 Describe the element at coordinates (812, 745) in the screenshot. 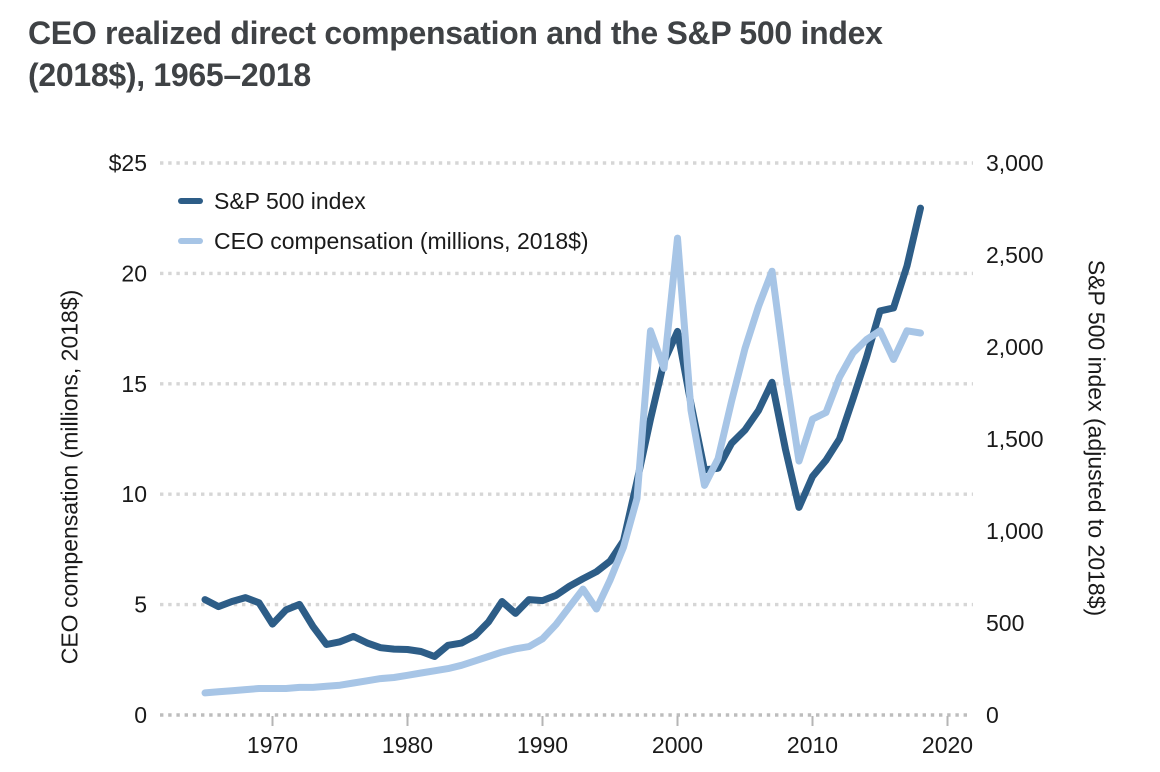

I see `x-axis-tick-label: 2010` at that location.